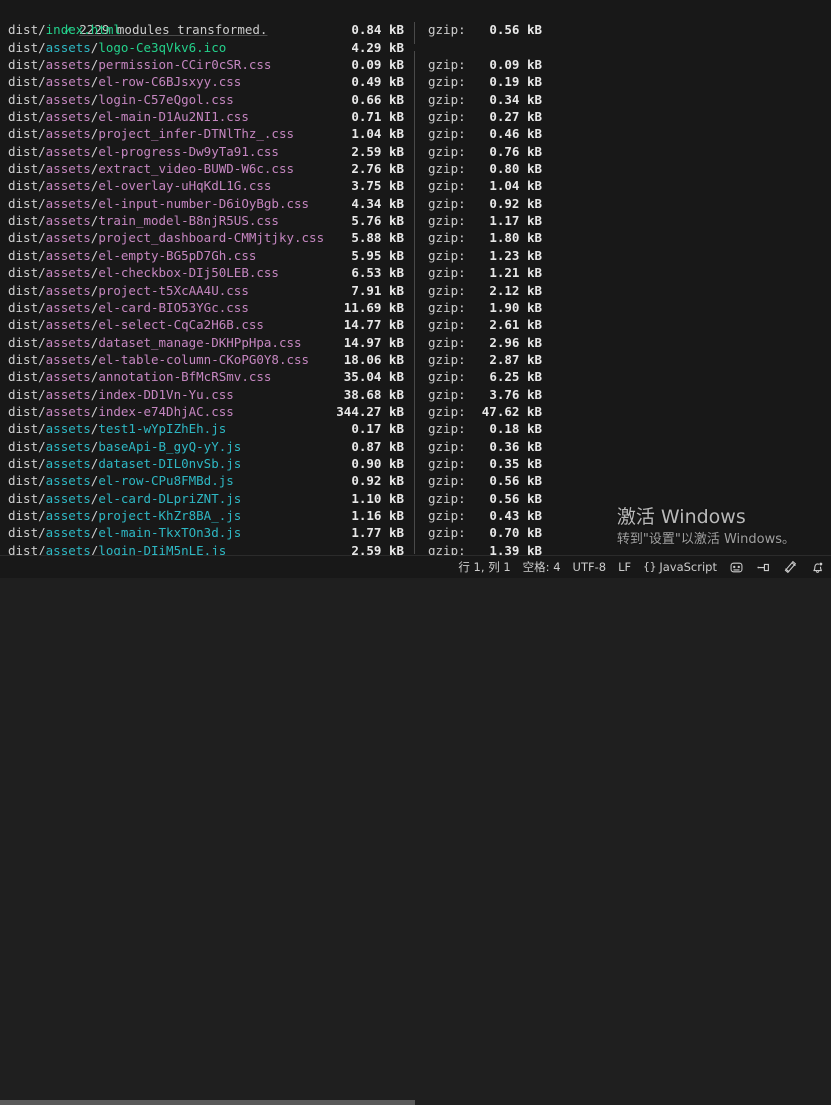  What do you see at coordinates (515, 238) in the screenshot?
I see `gzip-size: 1.80 kB` at bounding box center [515, 238].